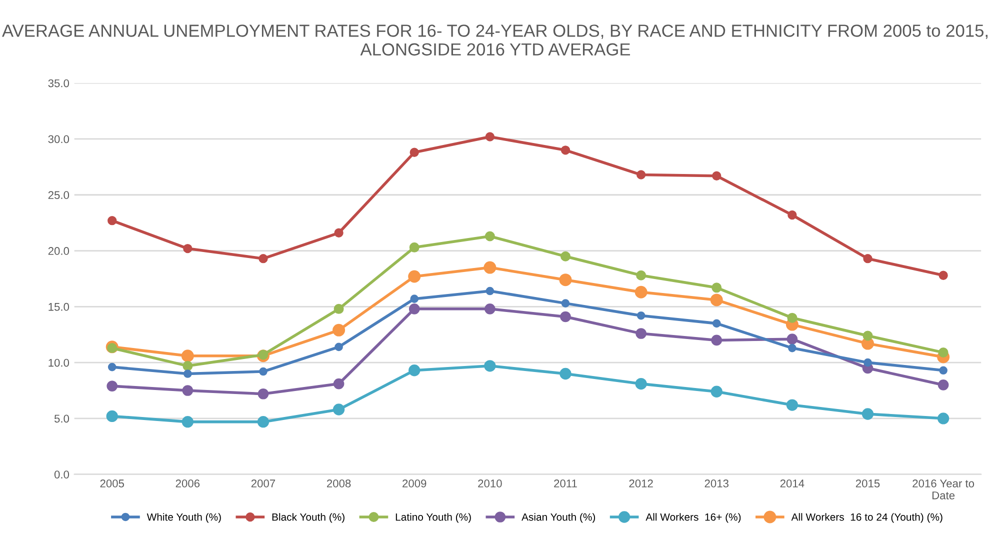 This screenshot has height=536, width=991. Describe the element at coordinates (490, 484) in the screenshot. I see `x-tick-label: 2010` at that location.